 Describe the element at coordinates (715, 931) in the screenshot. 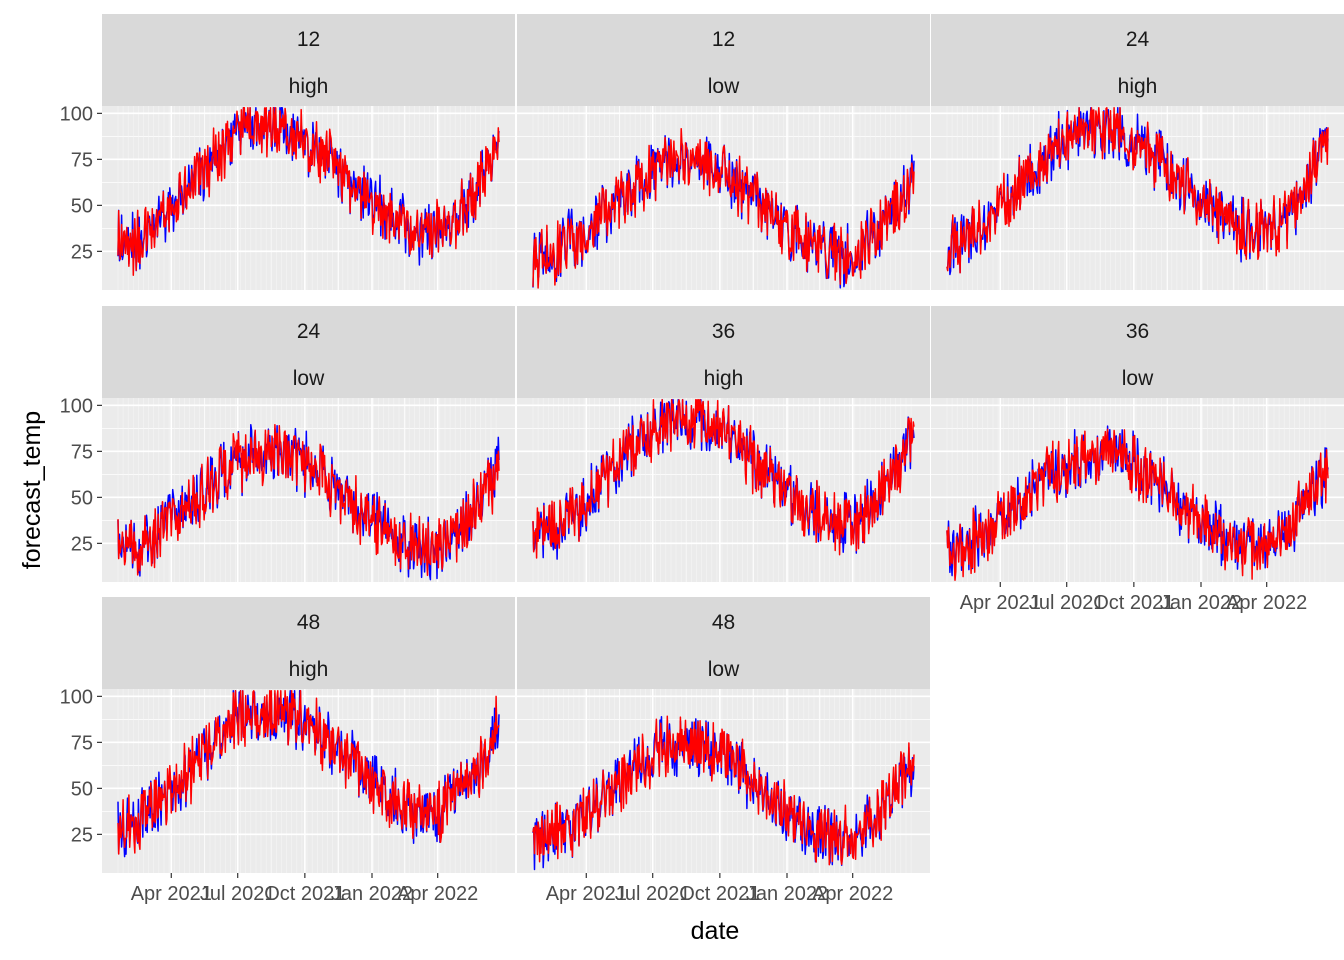

I see `x-axis-title: date` at that location.